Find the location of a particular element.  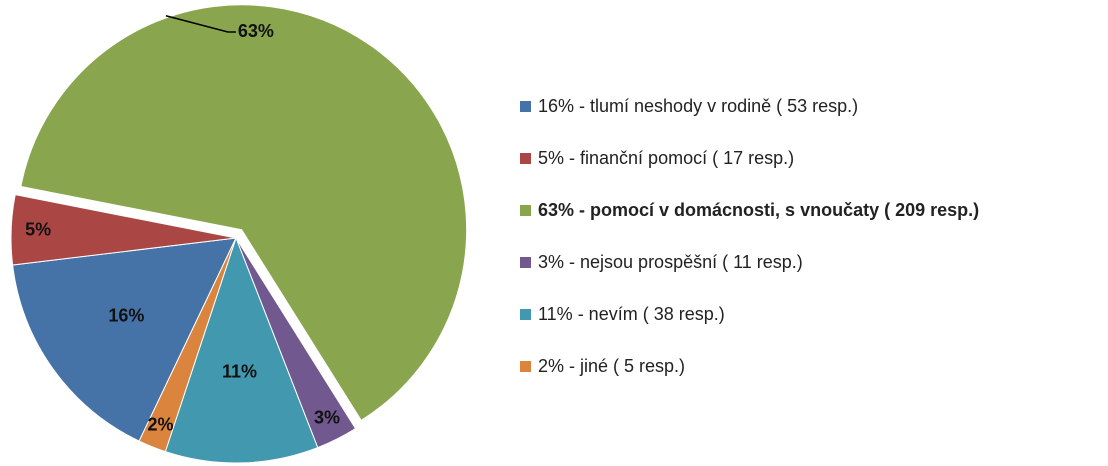

legend-label: 3% - nejsou prospěšní ( 11 resp.) is located at coordinates (670, 262).